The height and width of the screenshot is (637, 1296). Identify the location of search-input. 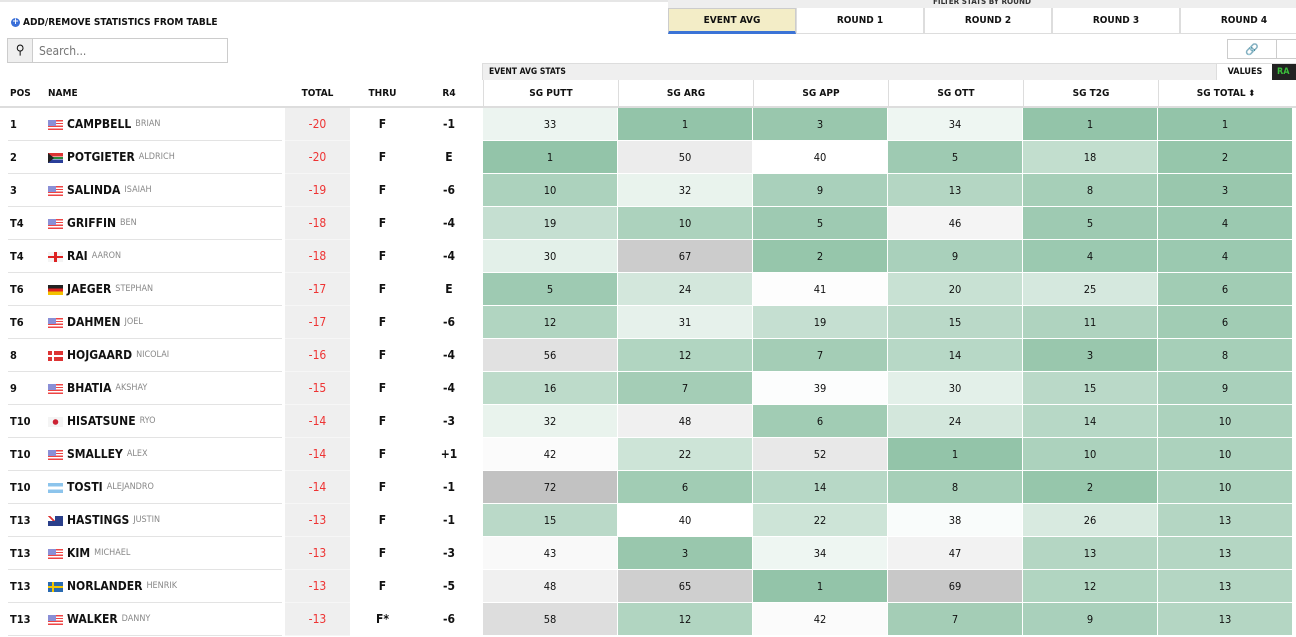
(130, 50).